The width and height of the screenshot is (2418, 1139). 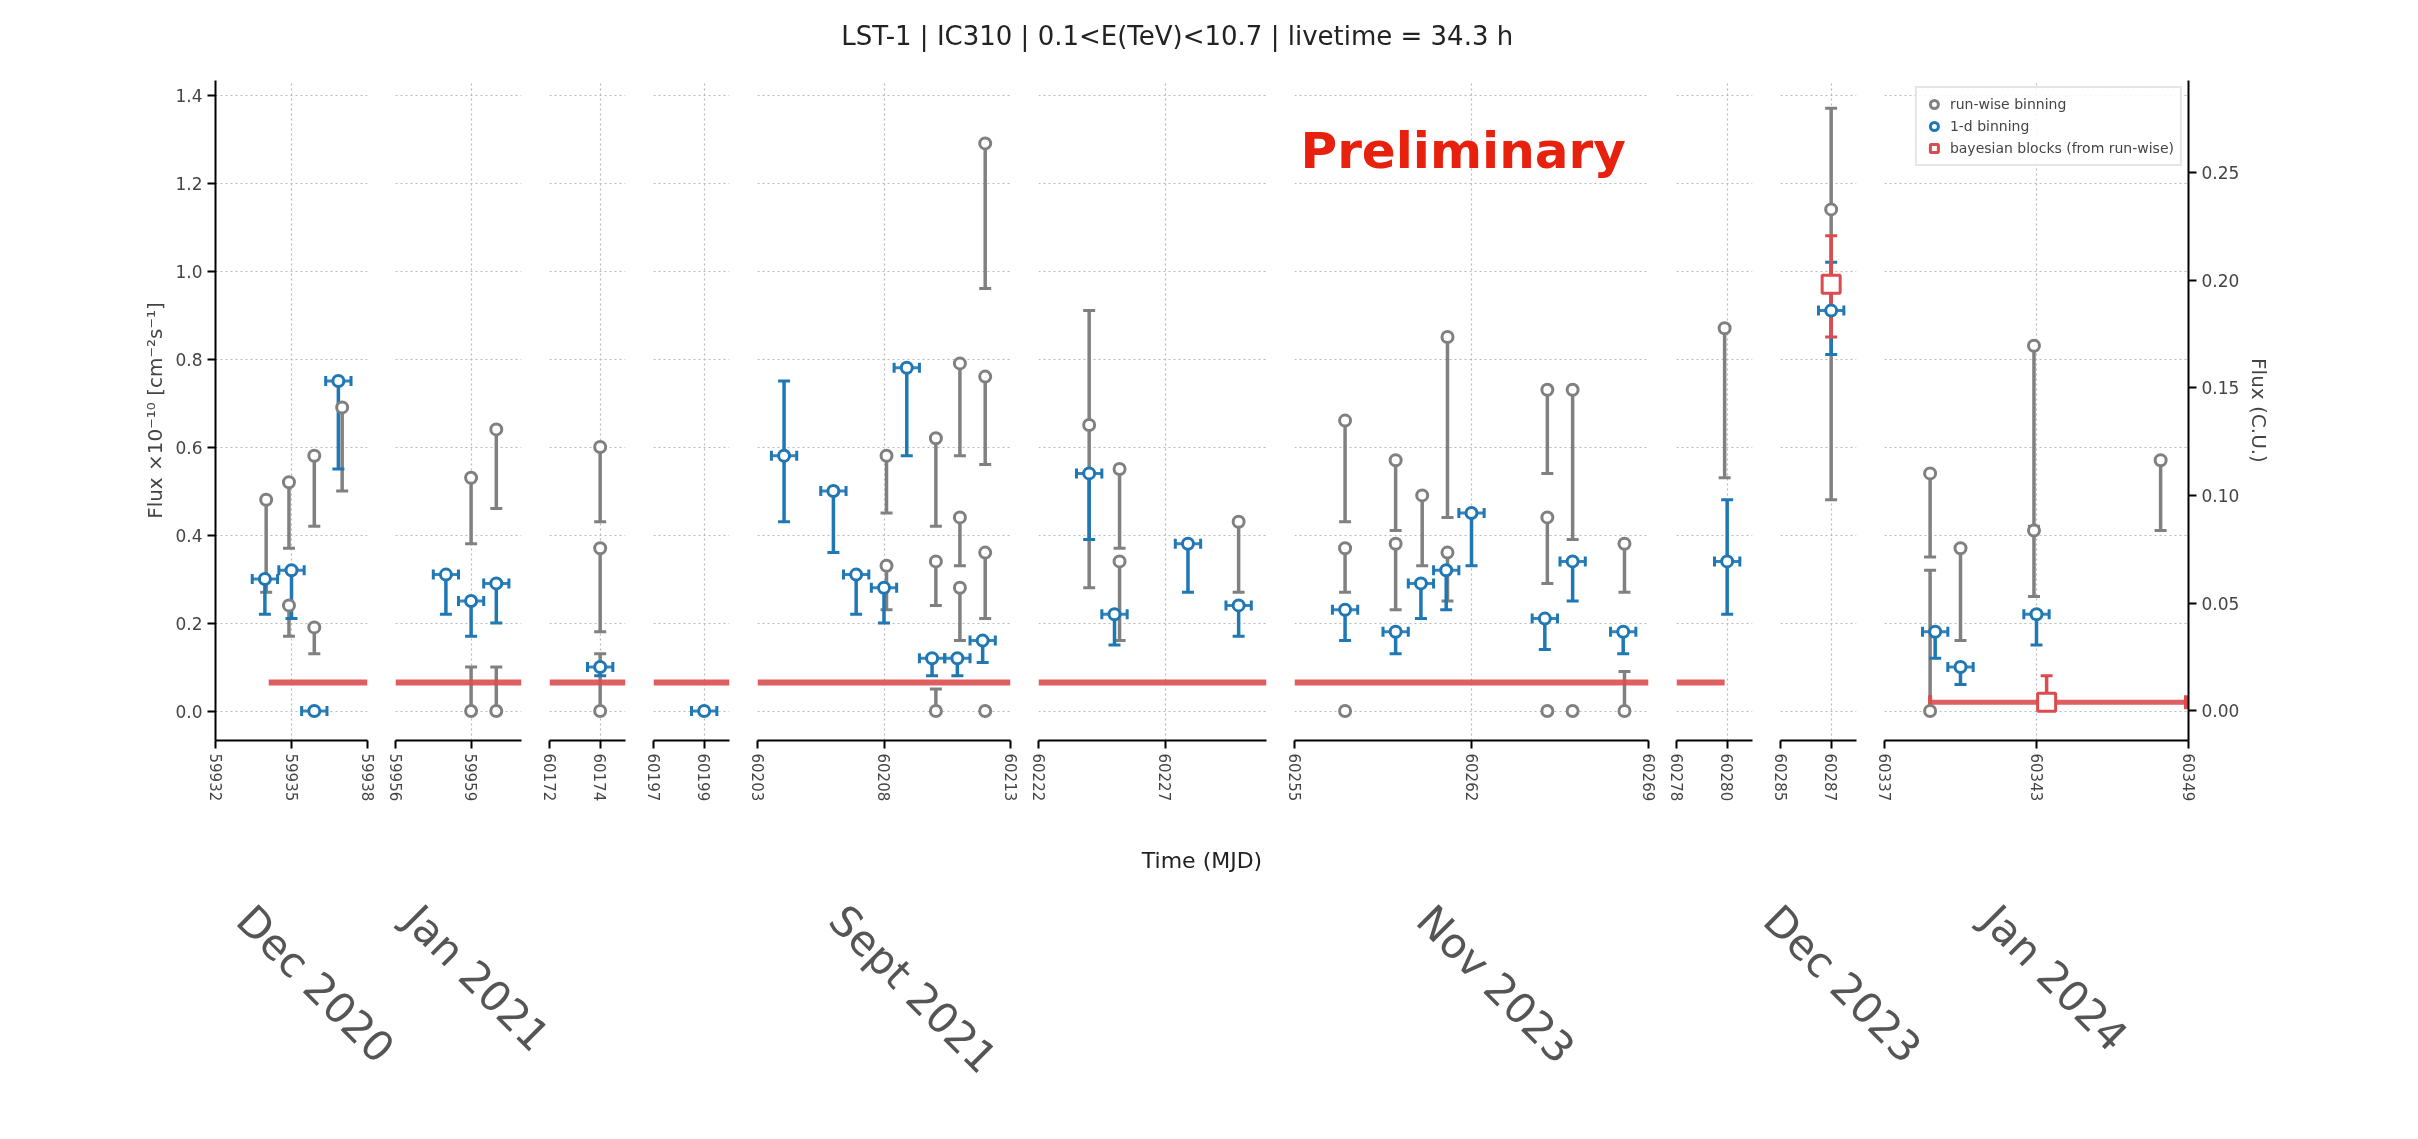 I want to click on x-tick-label: 60222, so click(x=1037, y=777).